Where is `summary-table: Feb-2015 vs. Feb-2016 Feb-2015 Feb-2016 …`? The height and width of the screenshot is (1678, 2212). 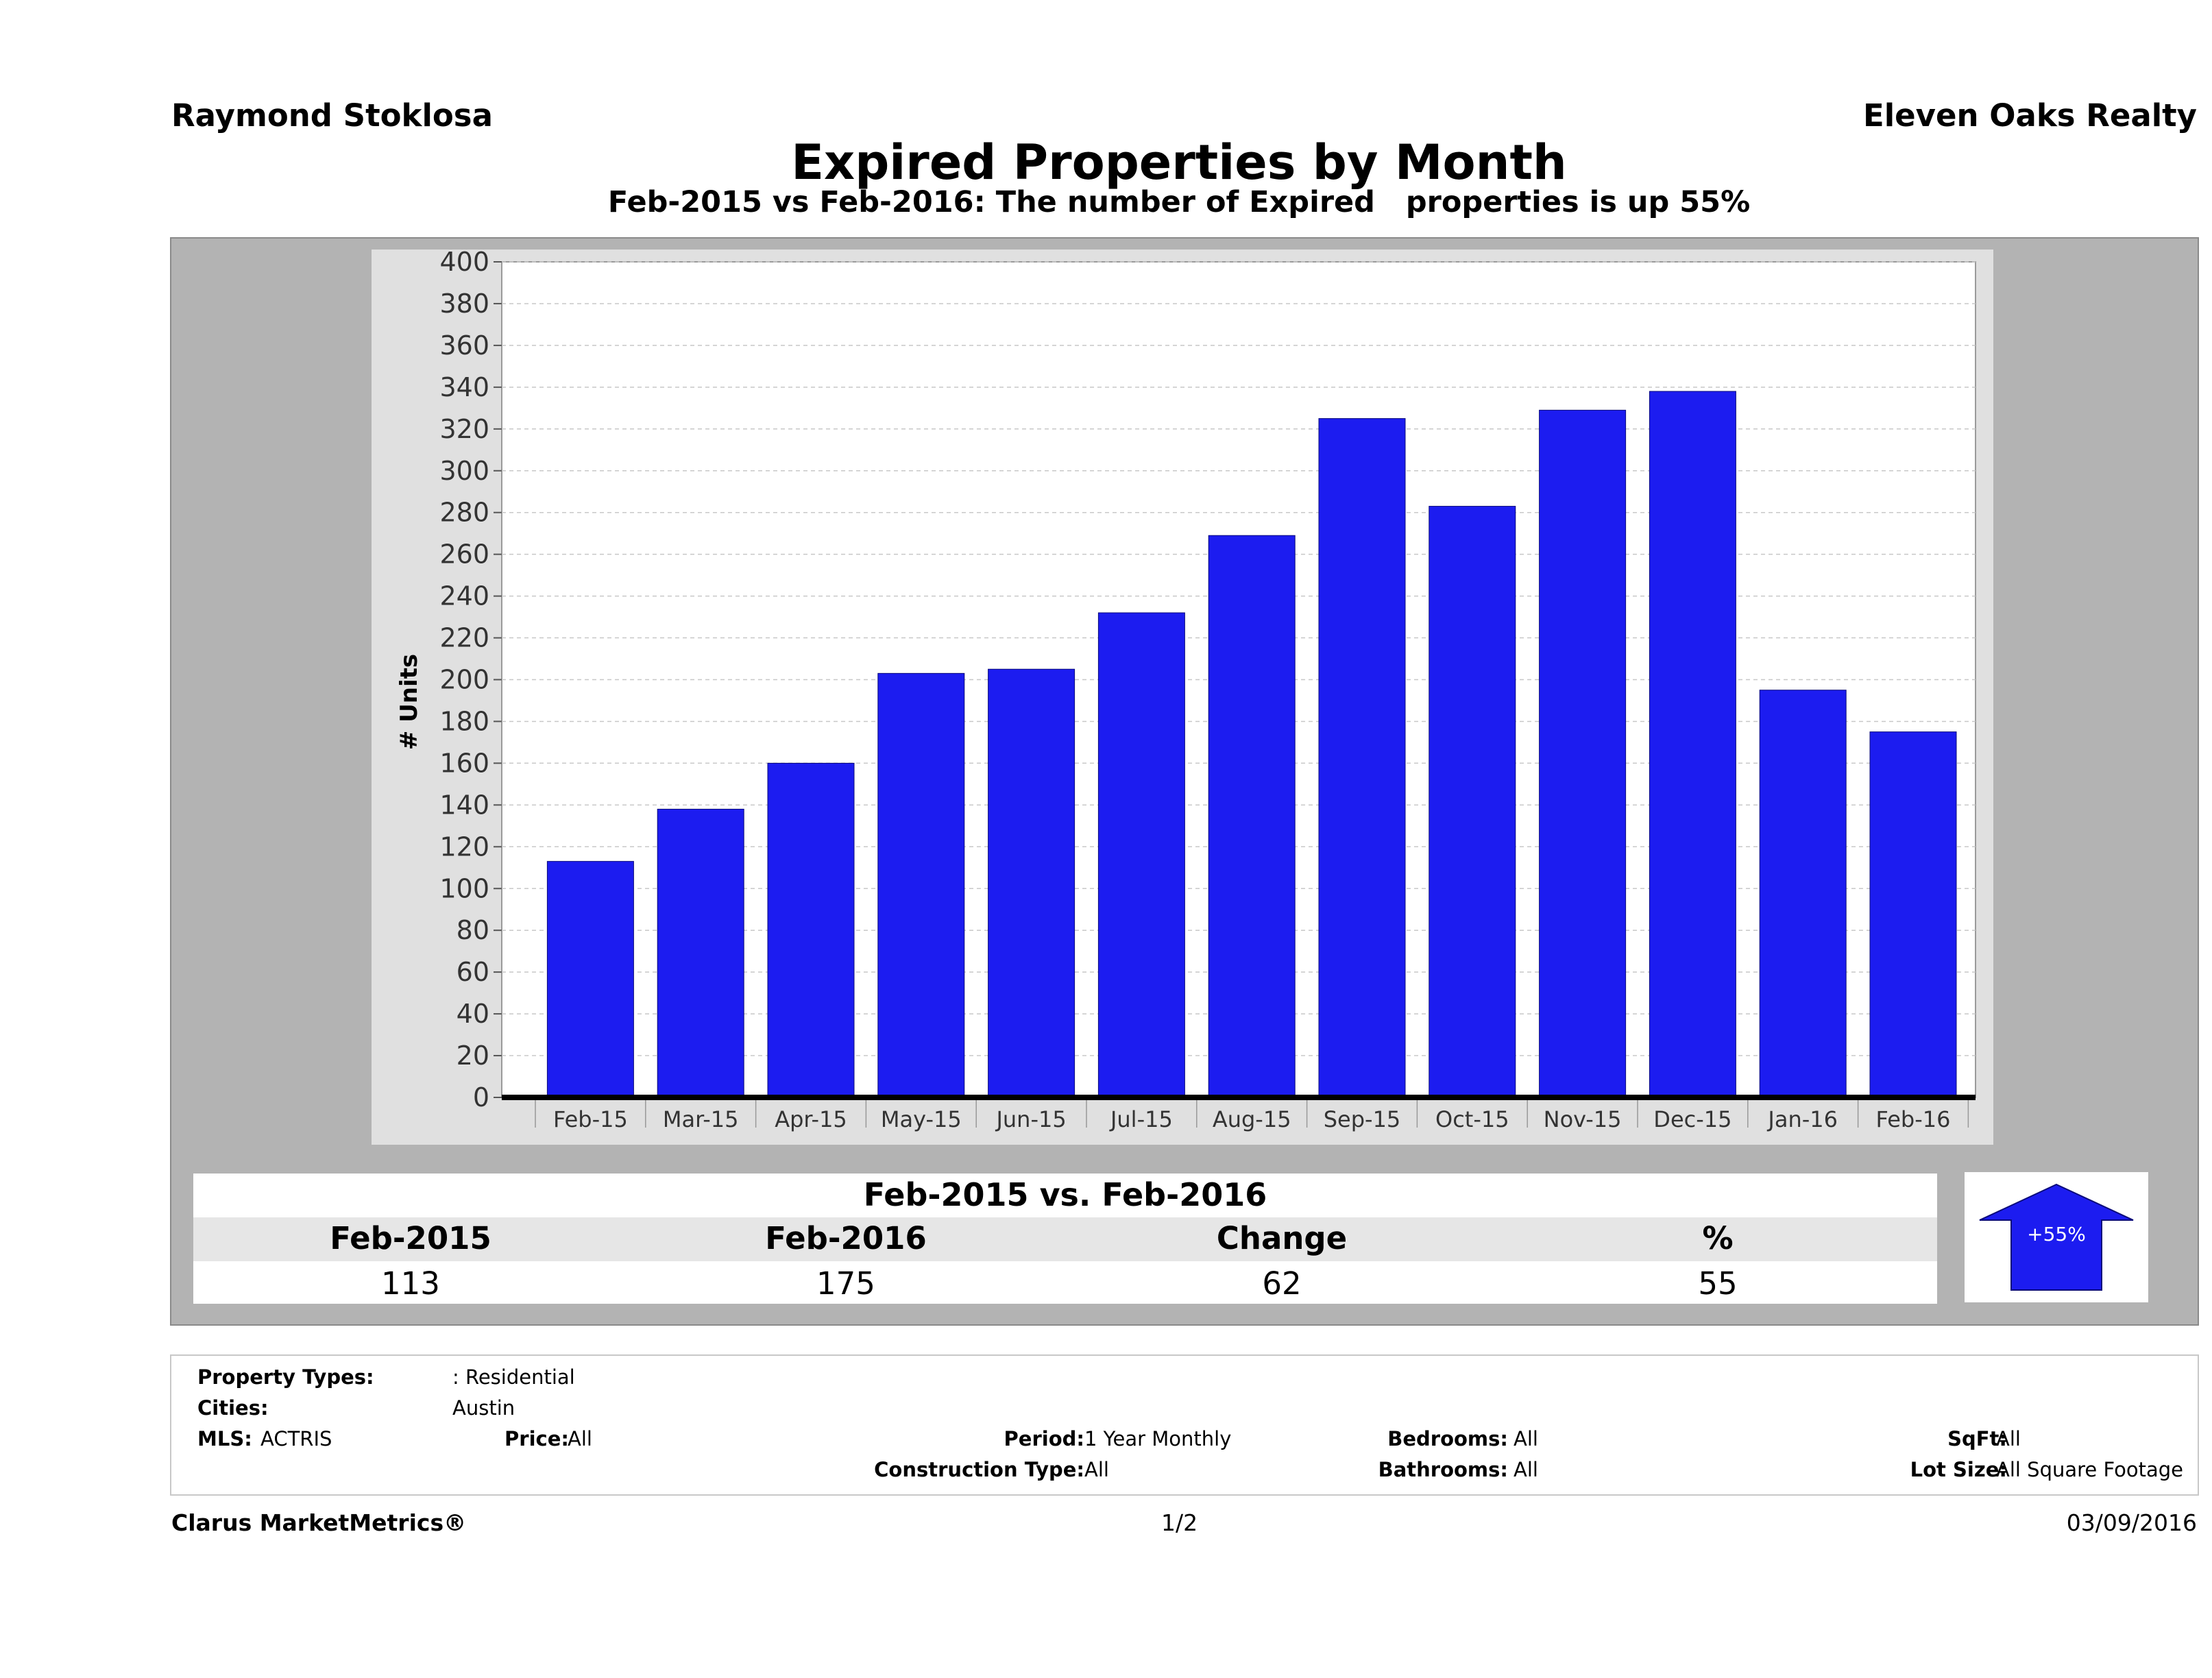
summary-table: Feb-2015 vs. Feb-2016 Feb-2015 Feb-2016 … is located at coordinates (1065, 1239).